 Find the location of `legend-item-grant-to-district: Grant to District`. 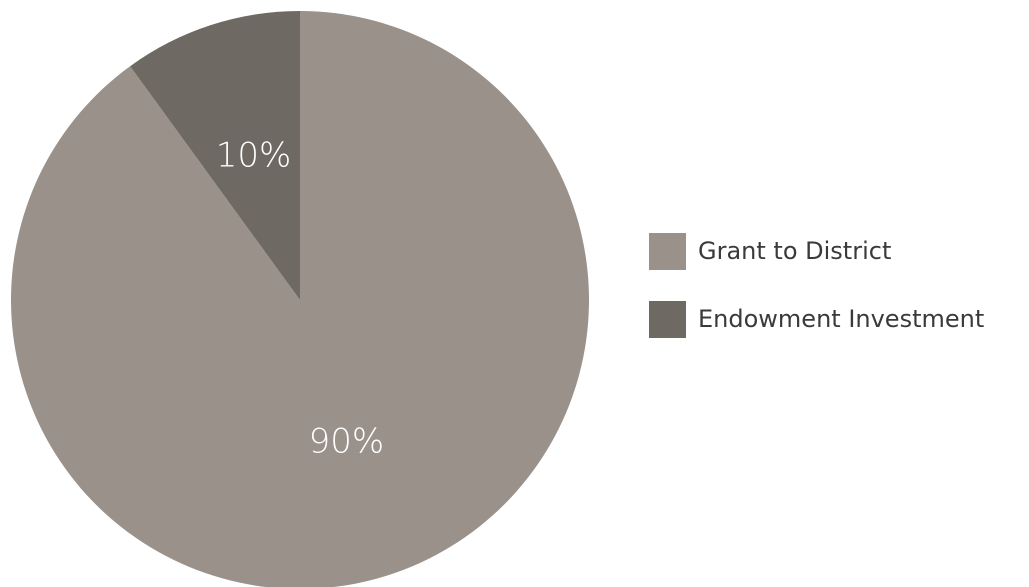

legend-item-grant-to-district: Grant to District is located at coordinates (816, 251).